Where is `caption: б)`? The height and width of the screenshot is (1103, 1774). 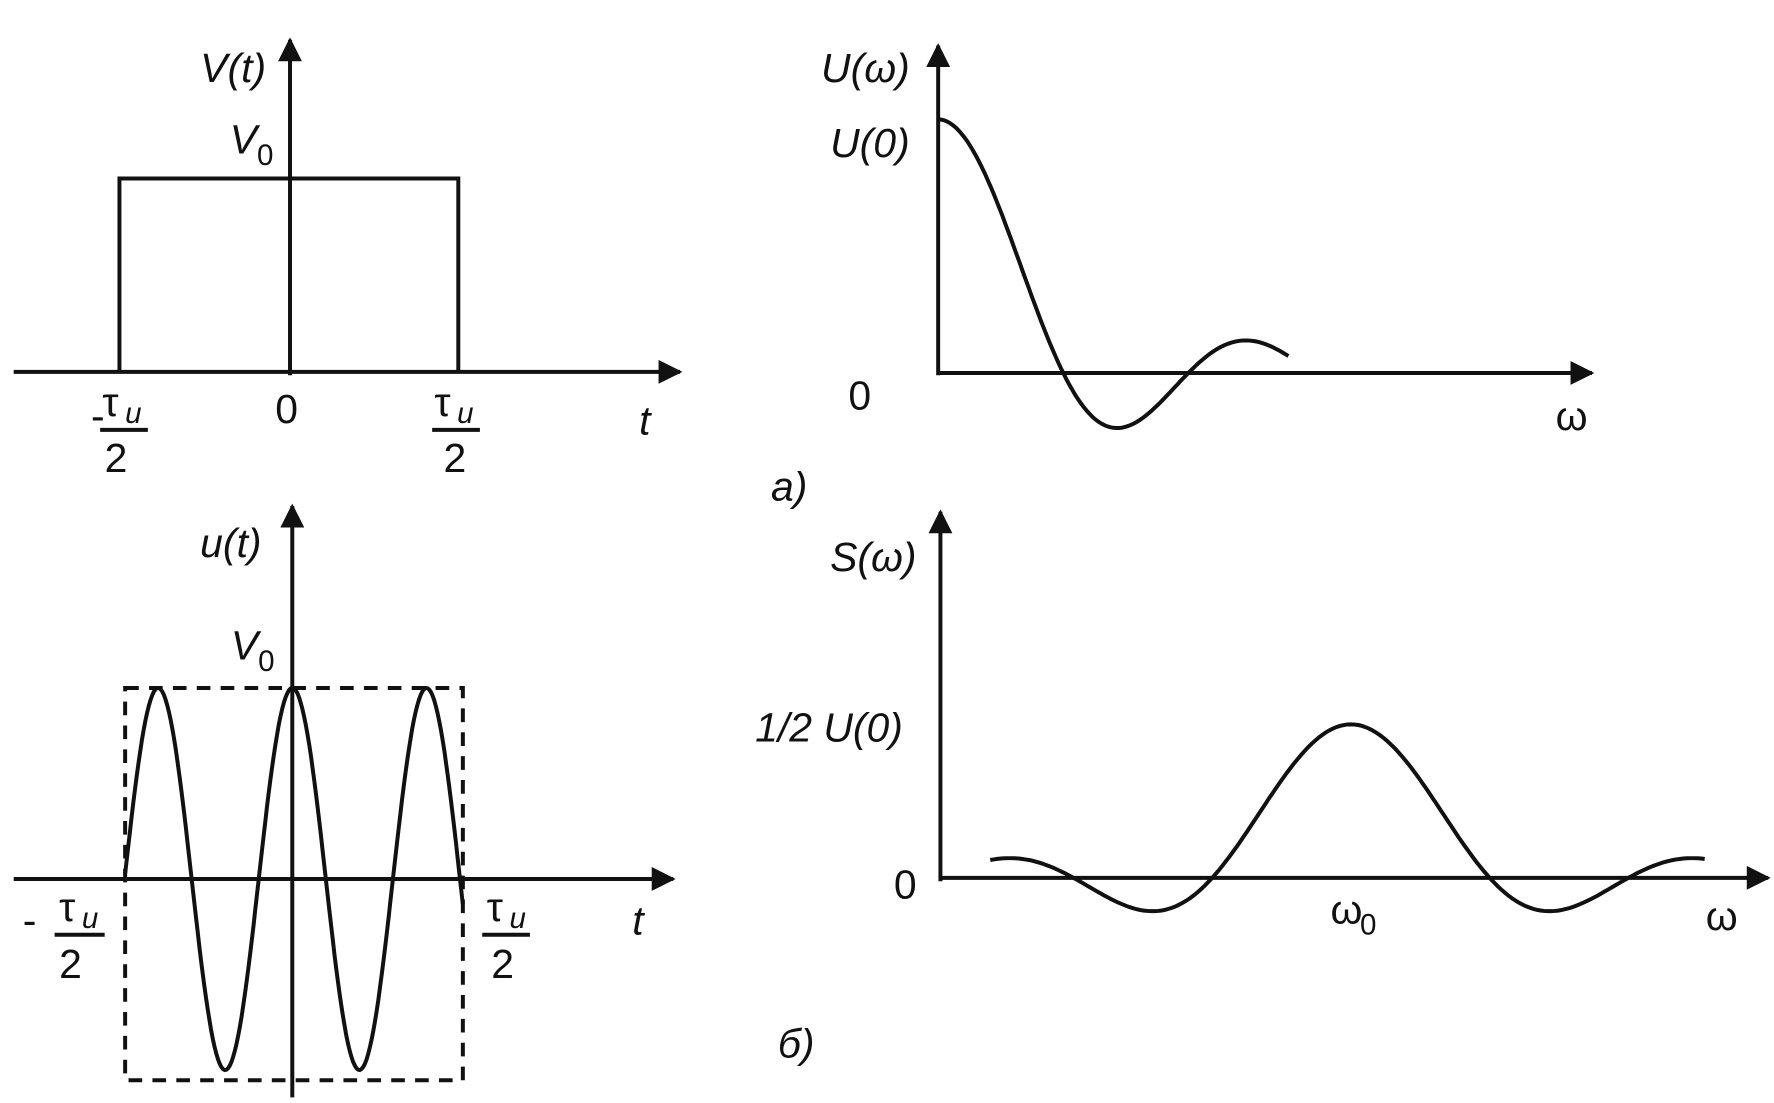 caption: б) is located at coordinates (796, 1044).